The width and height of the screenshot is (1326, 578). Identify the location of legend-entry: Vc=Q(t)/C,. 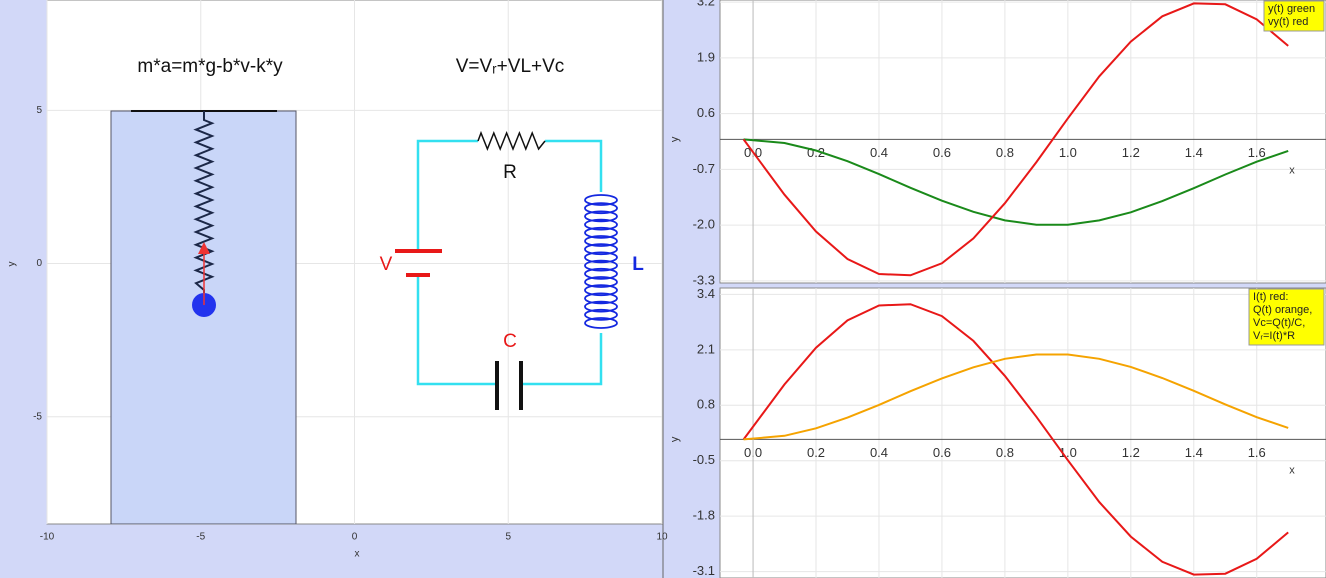
(1279, 323).